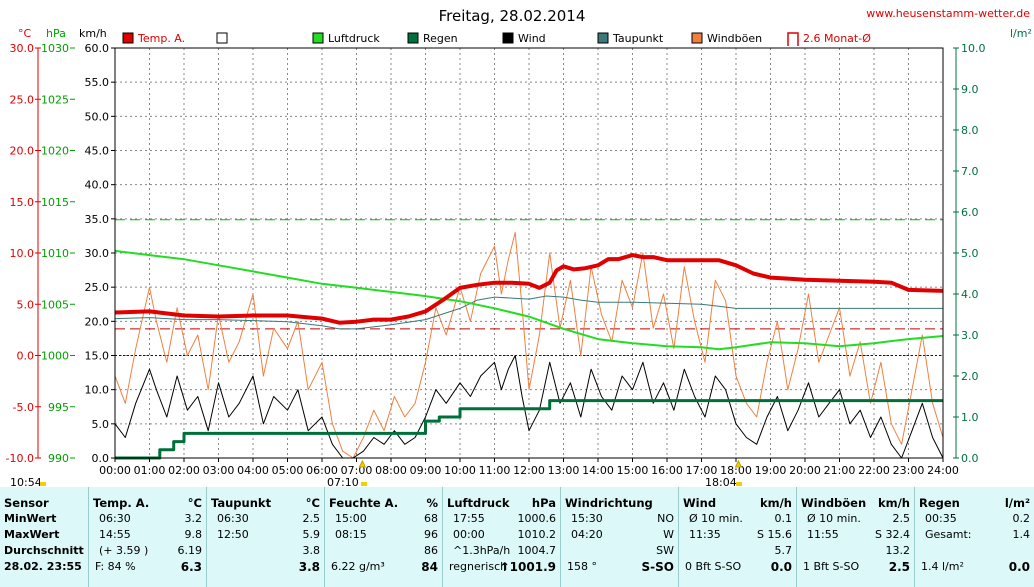 The width and height of the screenshot is (1034, 587). I want to click on stats-row-label: Gesamt:, so click(948, 534).